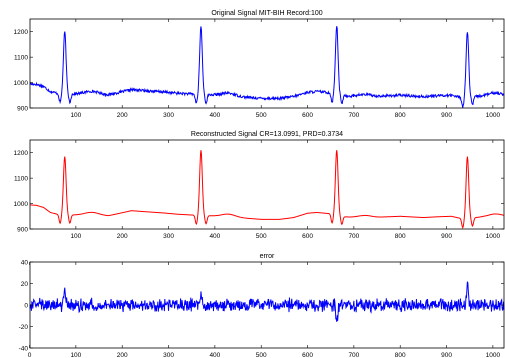 Image resolution: width=505 pixels, height=358 pixels. What do you see at coordinates (25, 262) in the screenshot?
I see `y-tick-label: 40` at bounding box center [25, 262].